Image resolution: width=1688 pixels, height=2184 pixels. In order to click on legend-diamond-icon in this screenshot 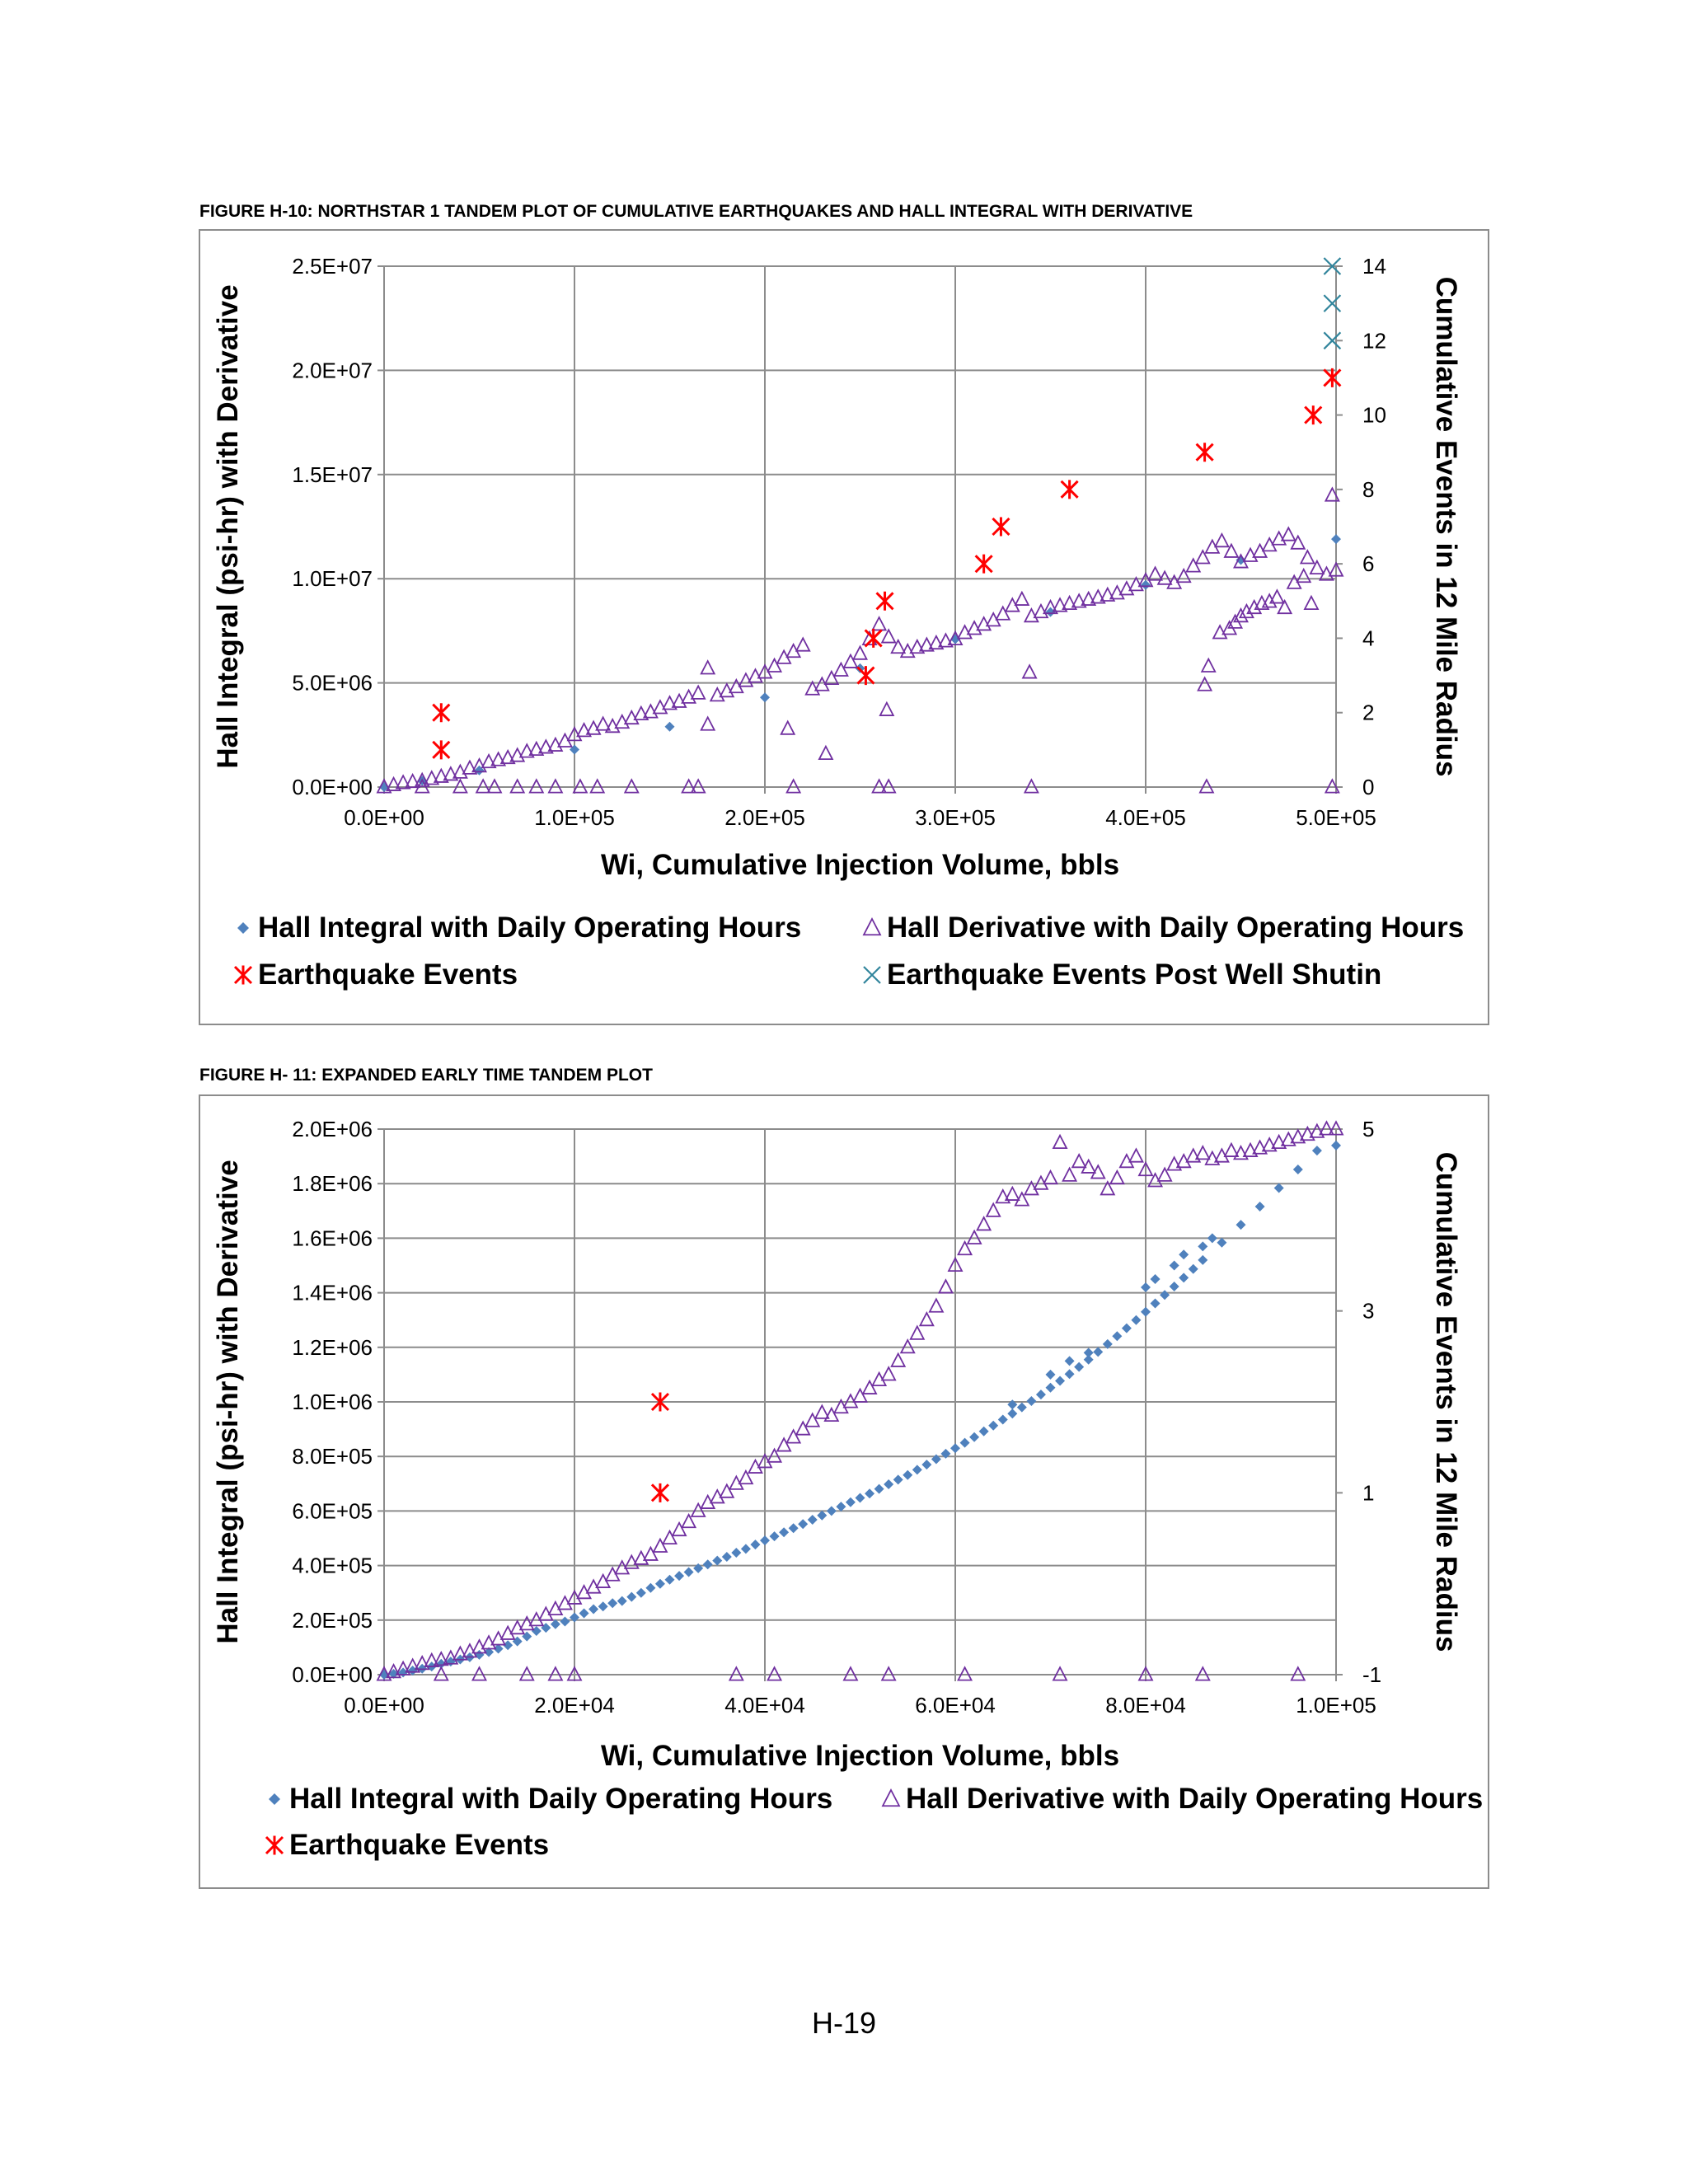, I will do `click(275, 1799)`.